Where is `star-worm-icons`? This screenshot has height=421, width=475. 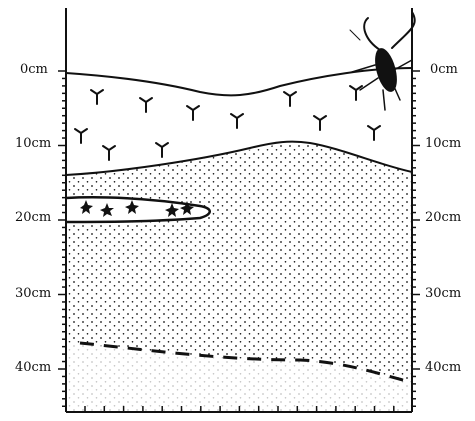 star-worm-icons is located at coordinates (137, 208).